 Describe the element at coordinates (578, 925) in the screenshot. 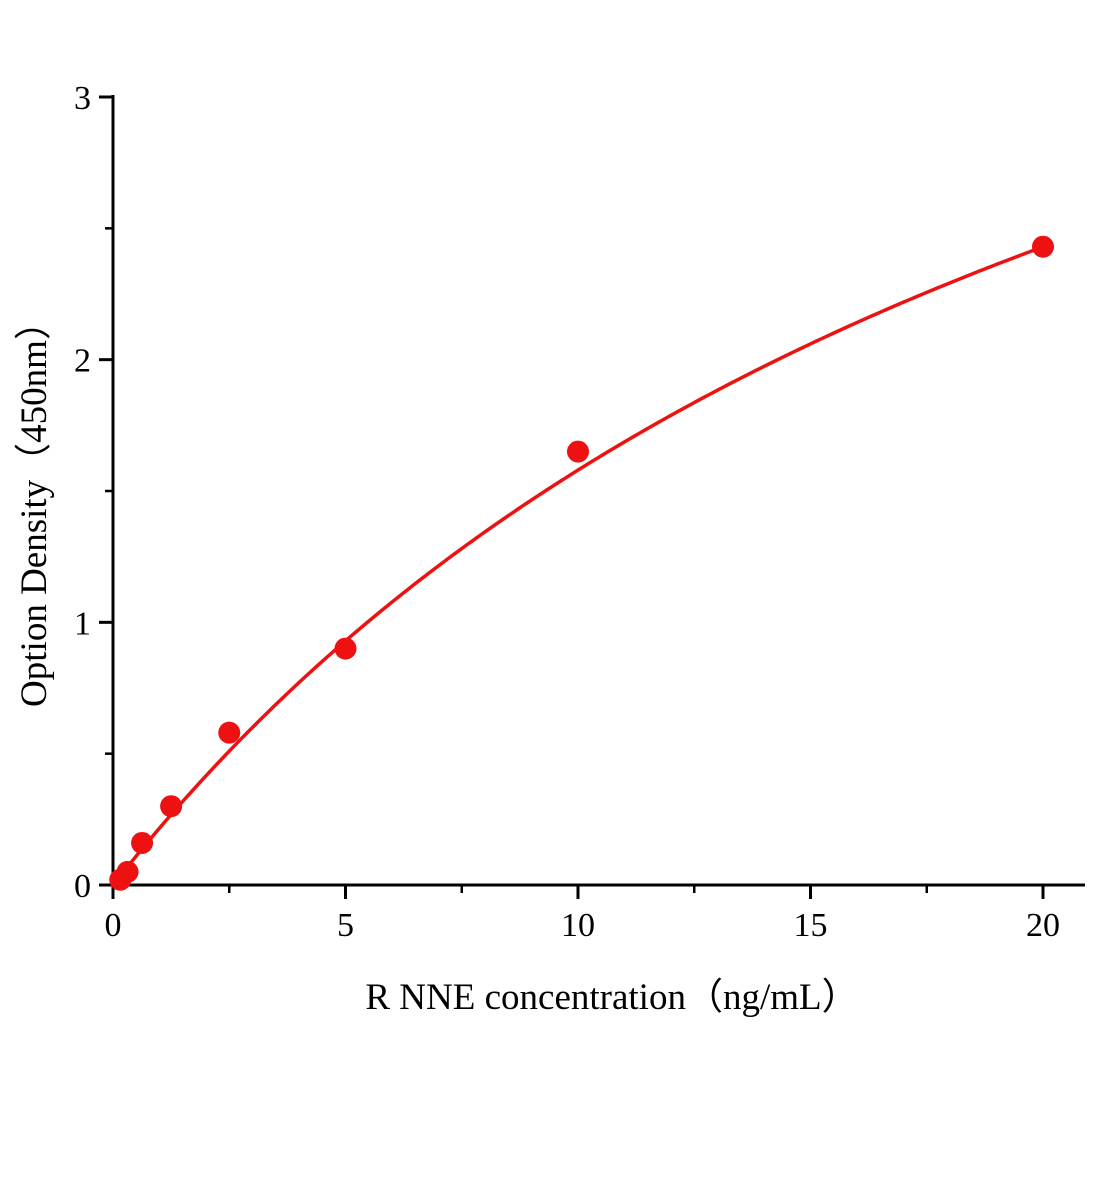

I see `x-tick-label: 10` at that location.